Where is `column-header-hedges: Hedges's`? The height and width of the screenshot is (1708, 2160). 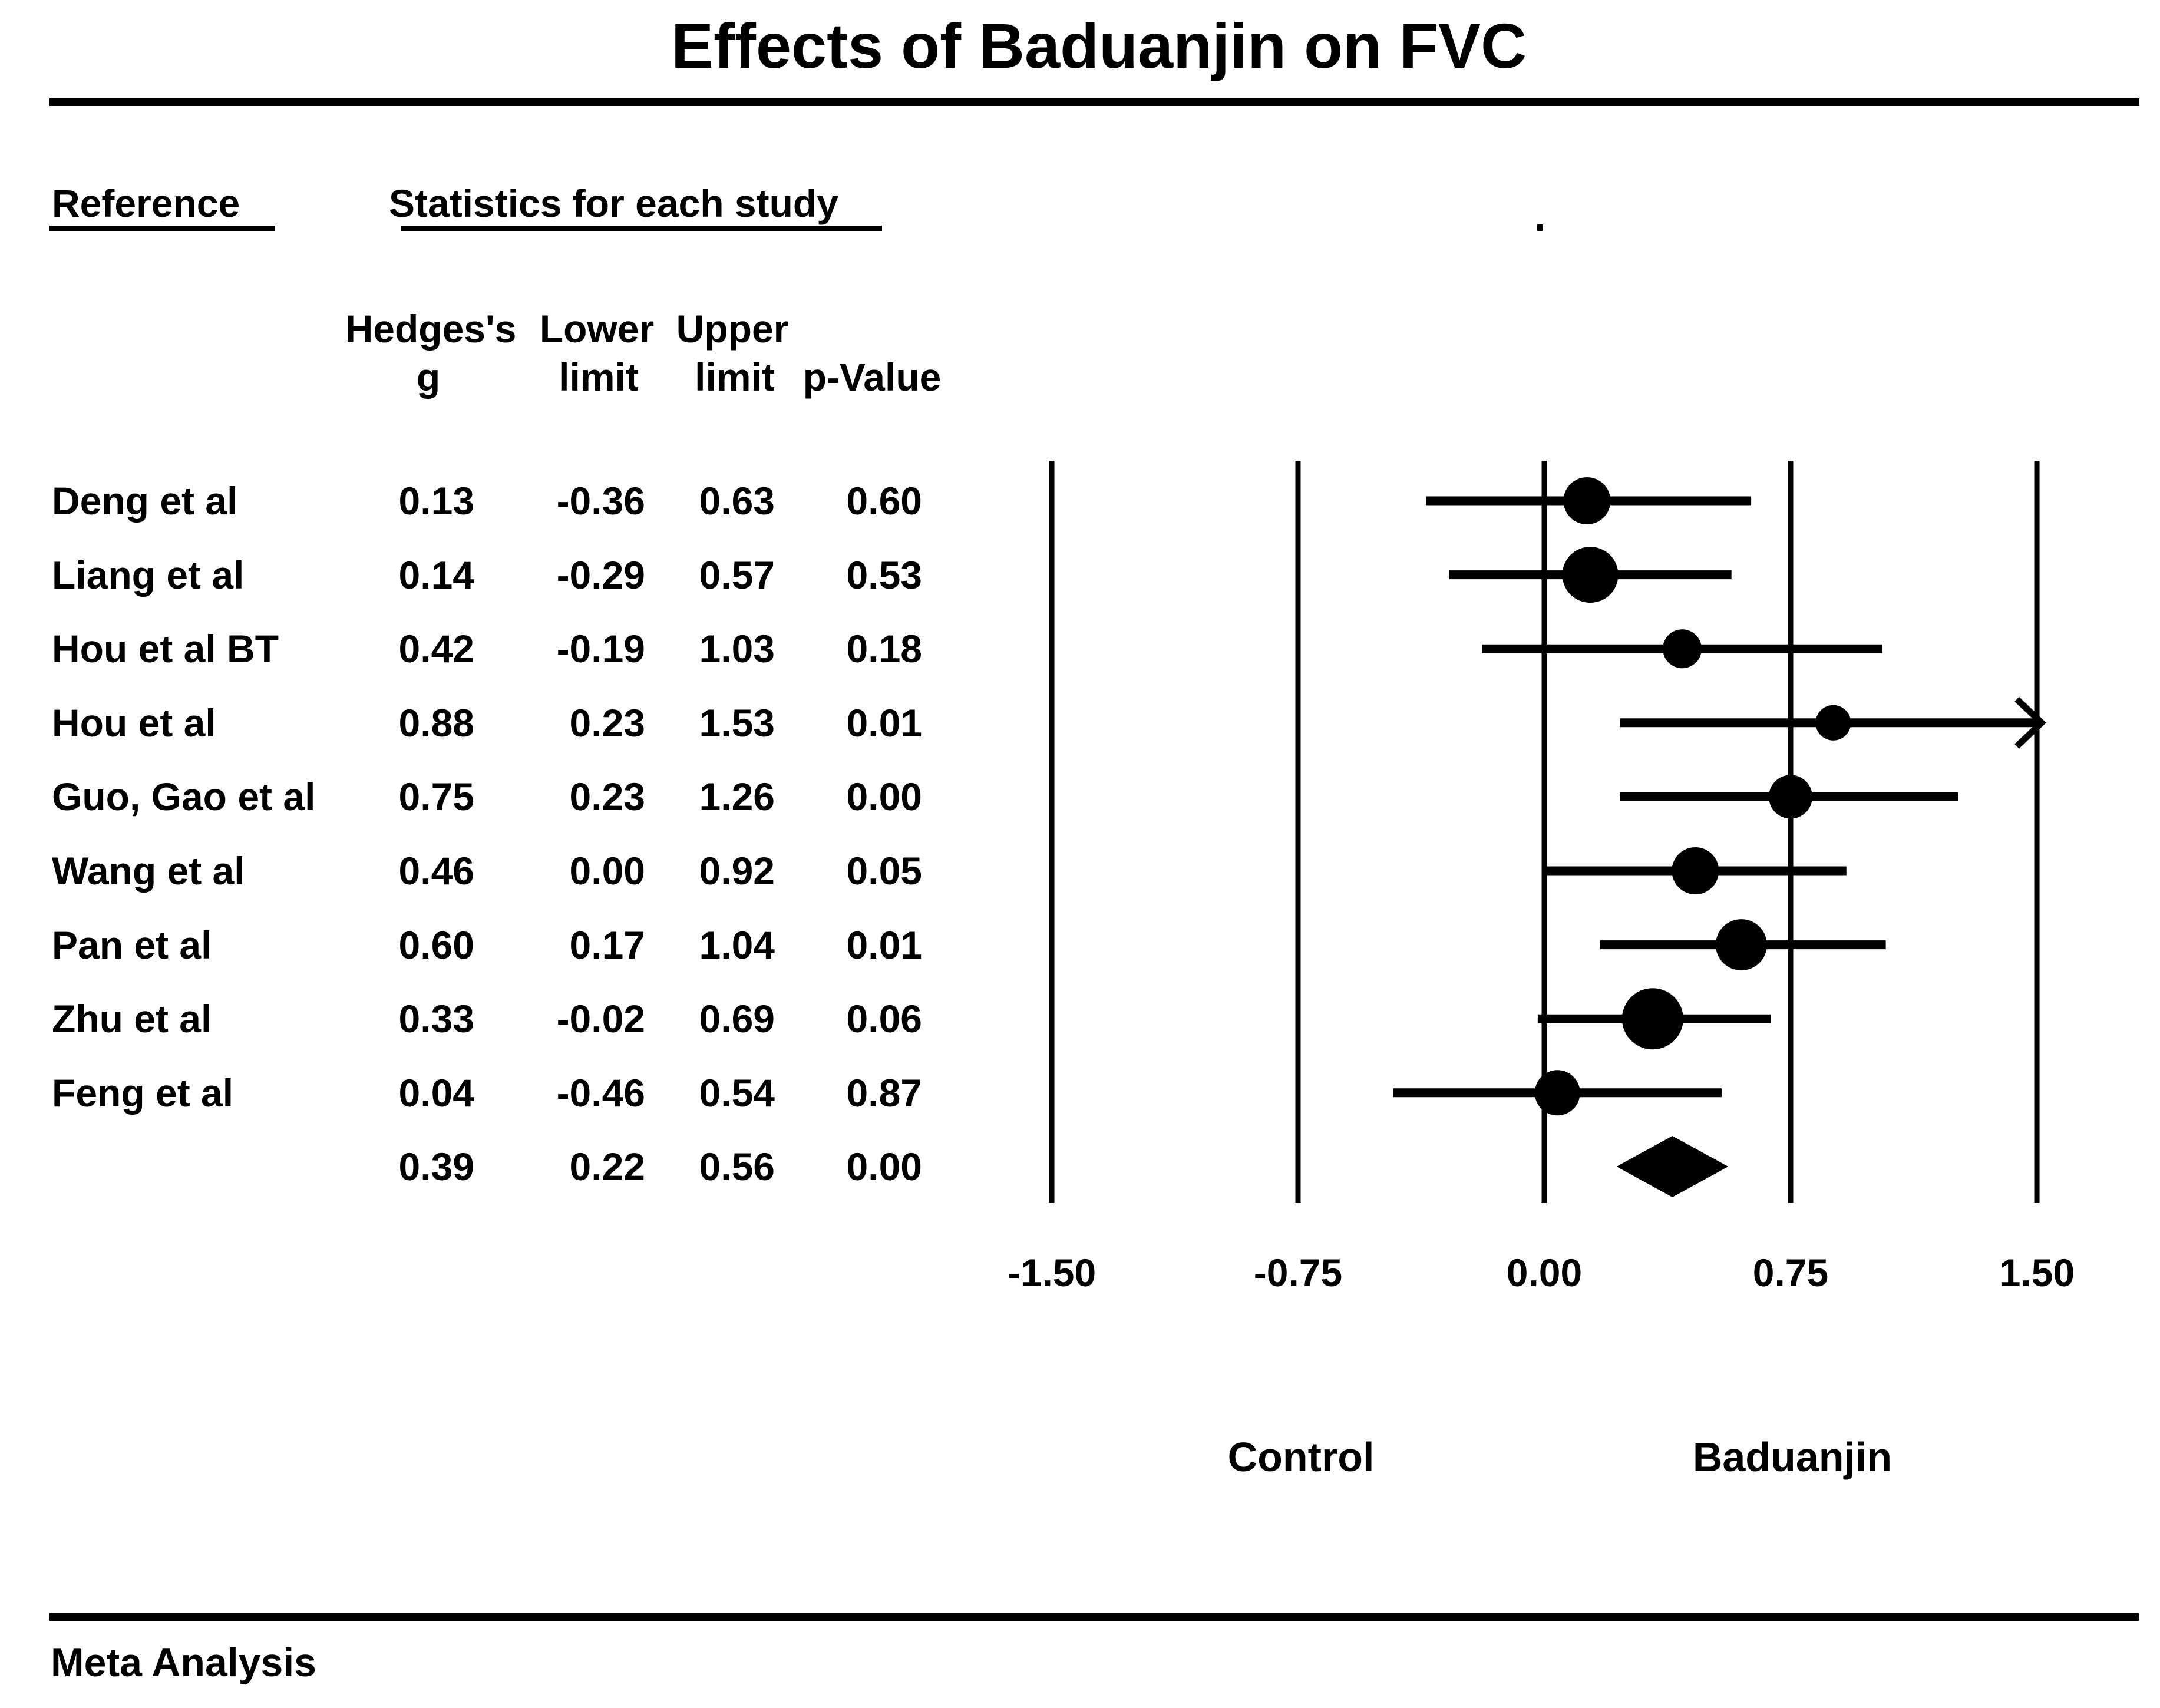
column-header-hedges: Hedges's is located at coordinates (431, 329).